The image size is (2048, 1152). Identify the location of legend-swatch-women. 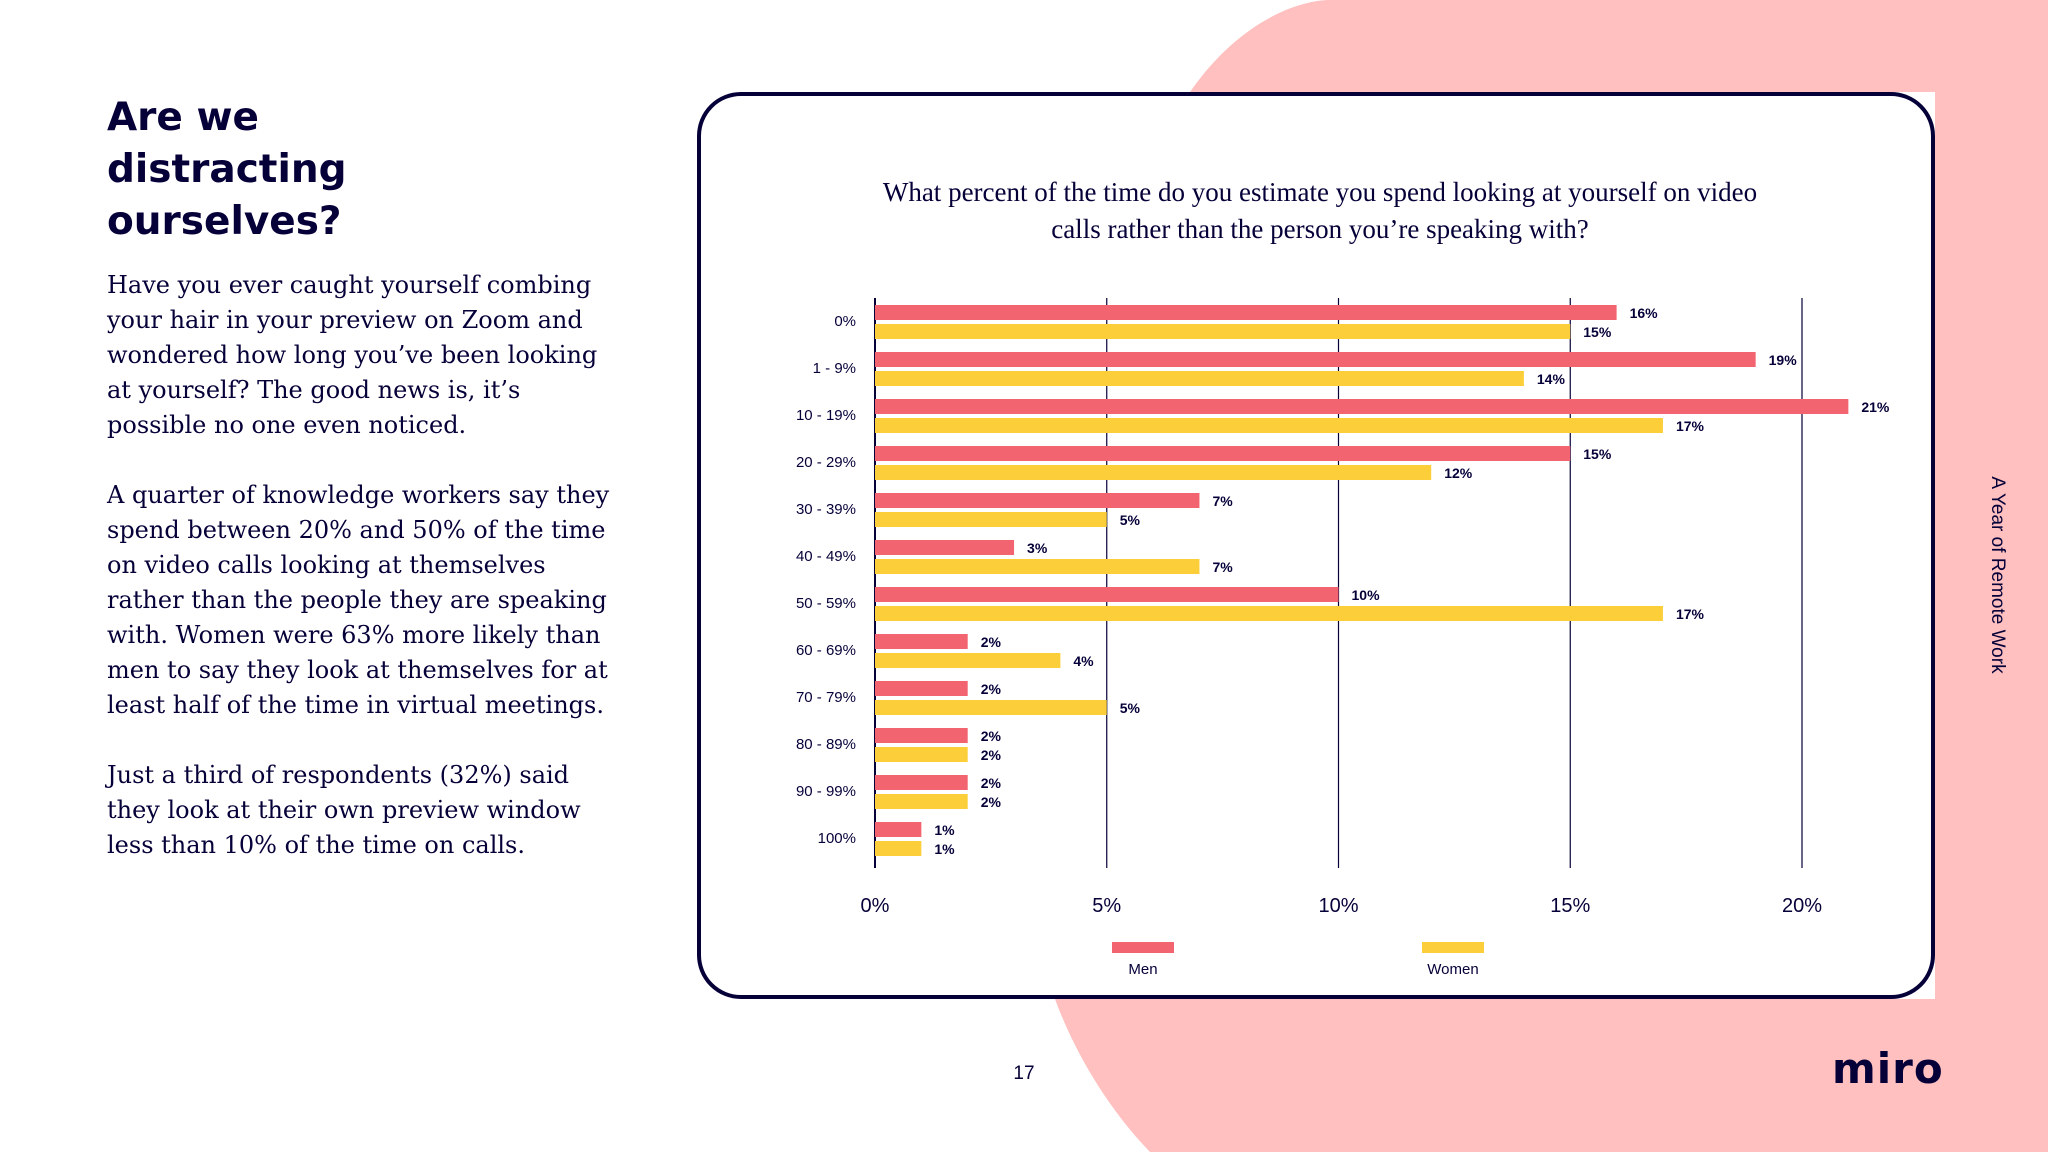
(1453, 947).